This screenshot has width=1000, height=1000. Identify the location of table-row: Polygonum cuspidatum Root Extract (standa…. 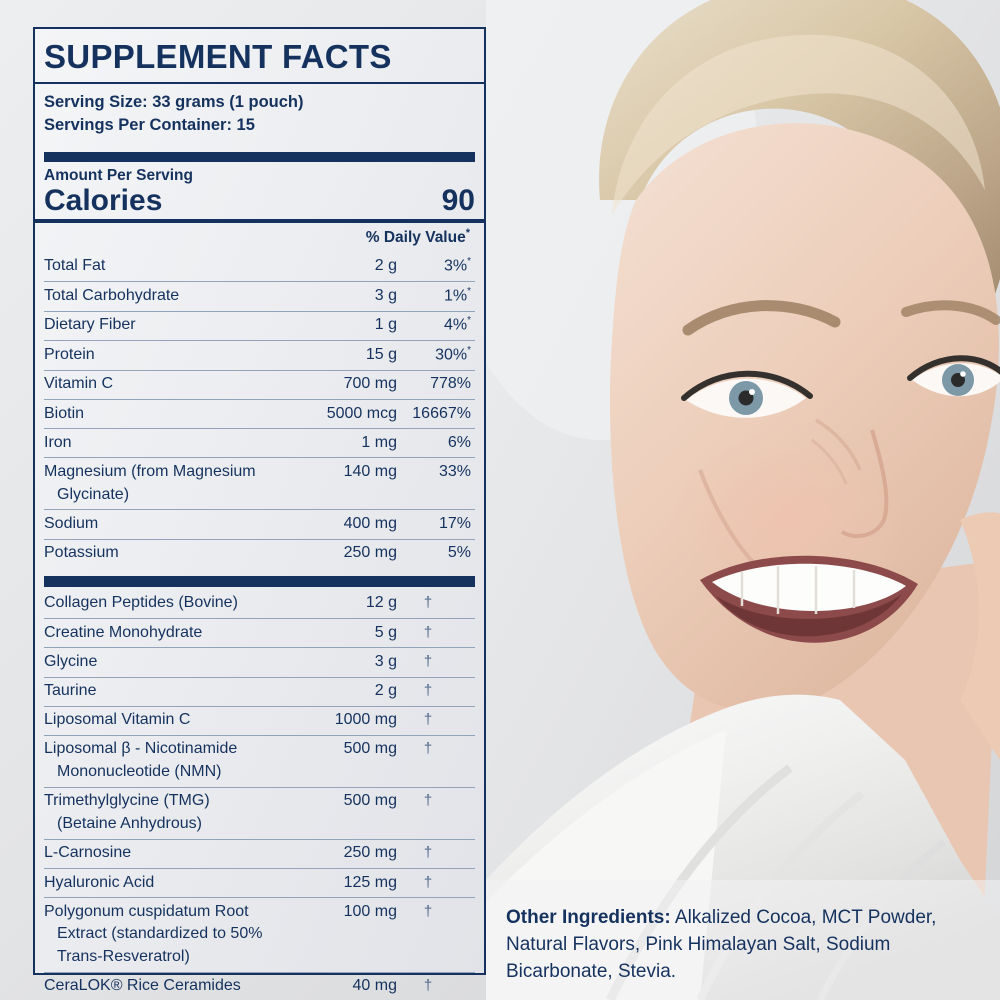
(259, 934).